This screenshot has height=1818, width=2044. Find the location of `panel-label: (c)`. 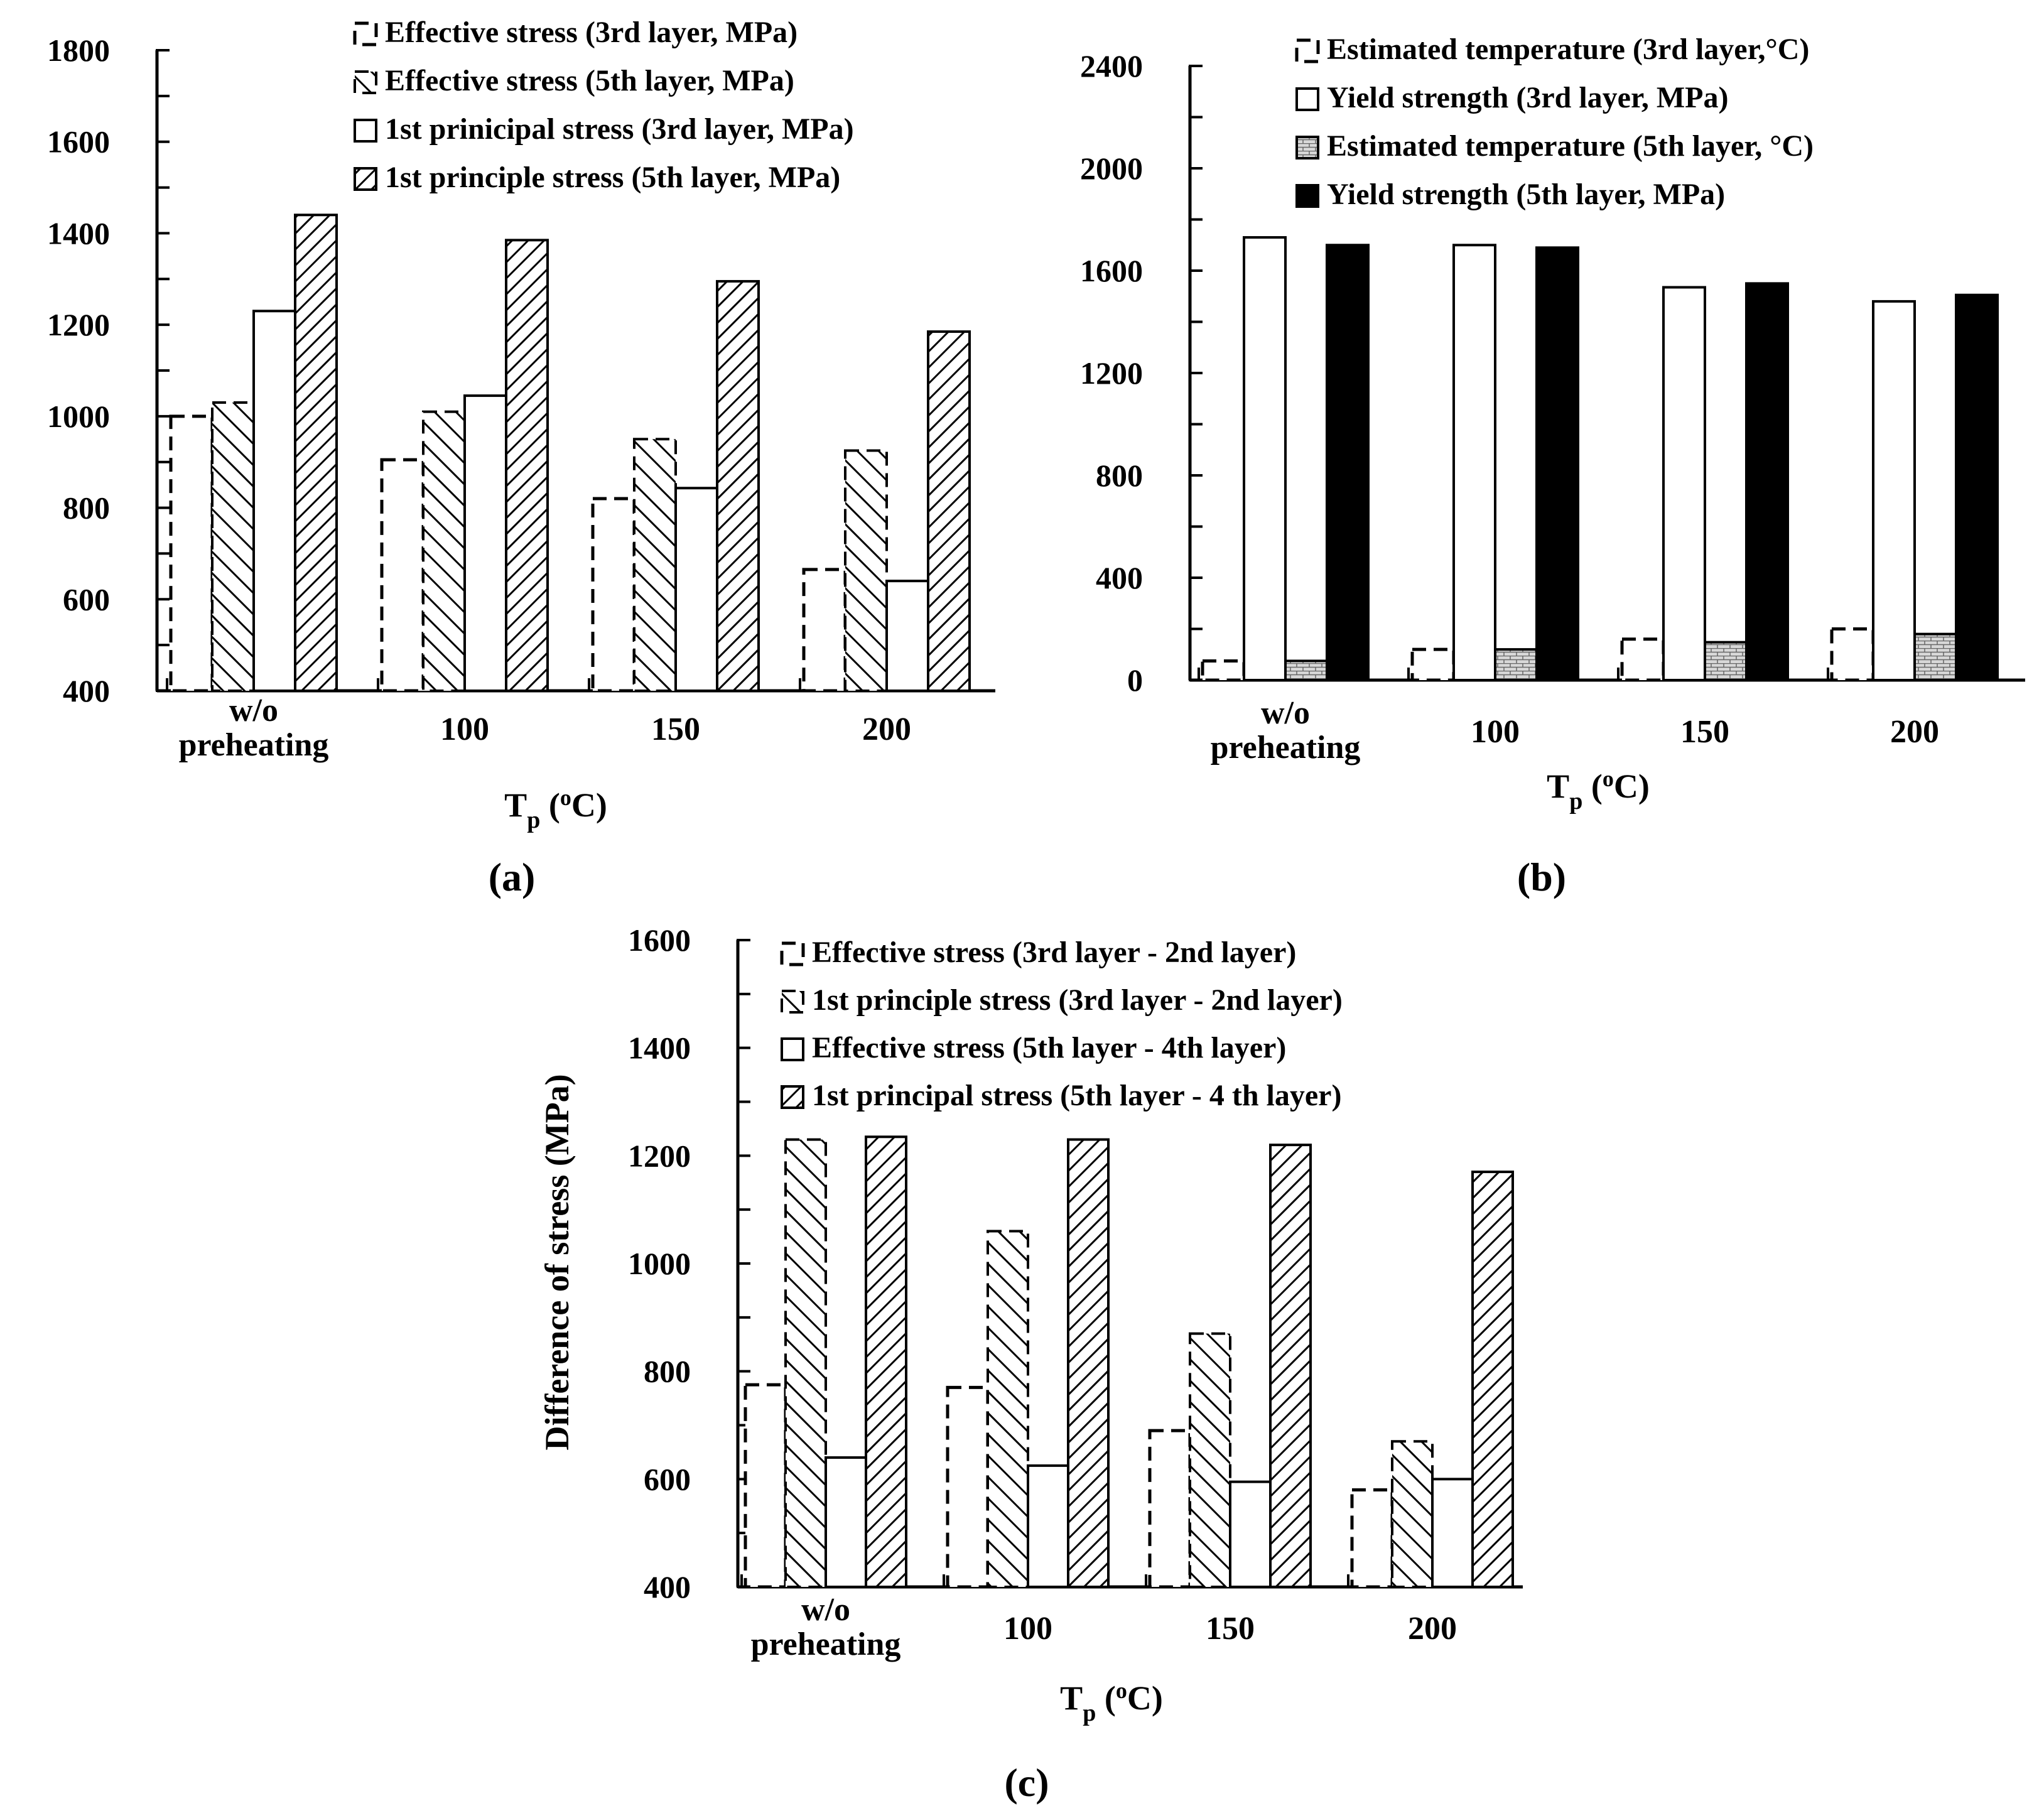

panel-label: (c) is located at coordinates (1026, 1783).